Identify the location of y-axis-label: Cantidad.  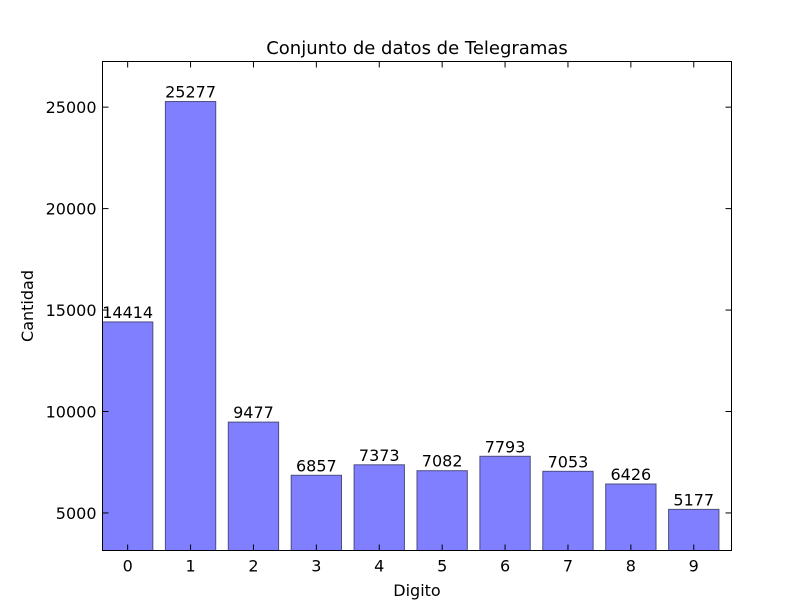
(27, 306).